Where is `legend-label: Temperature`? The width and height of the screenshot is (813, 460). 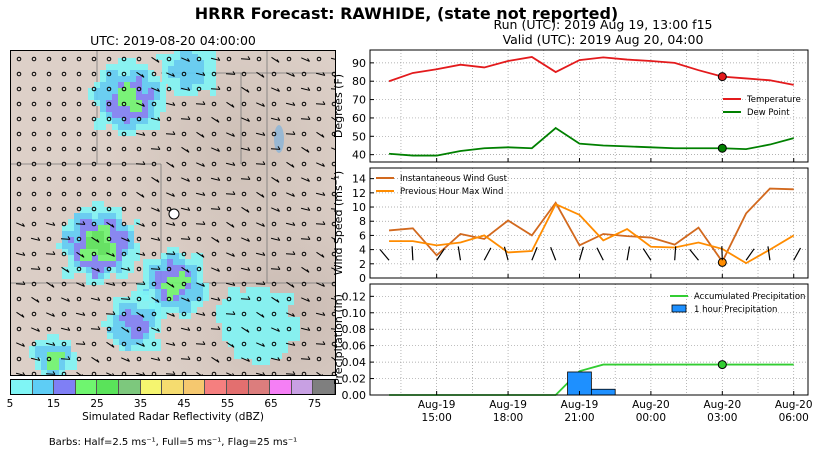 legend-label: Temperature is located at coordinates (773, 100).